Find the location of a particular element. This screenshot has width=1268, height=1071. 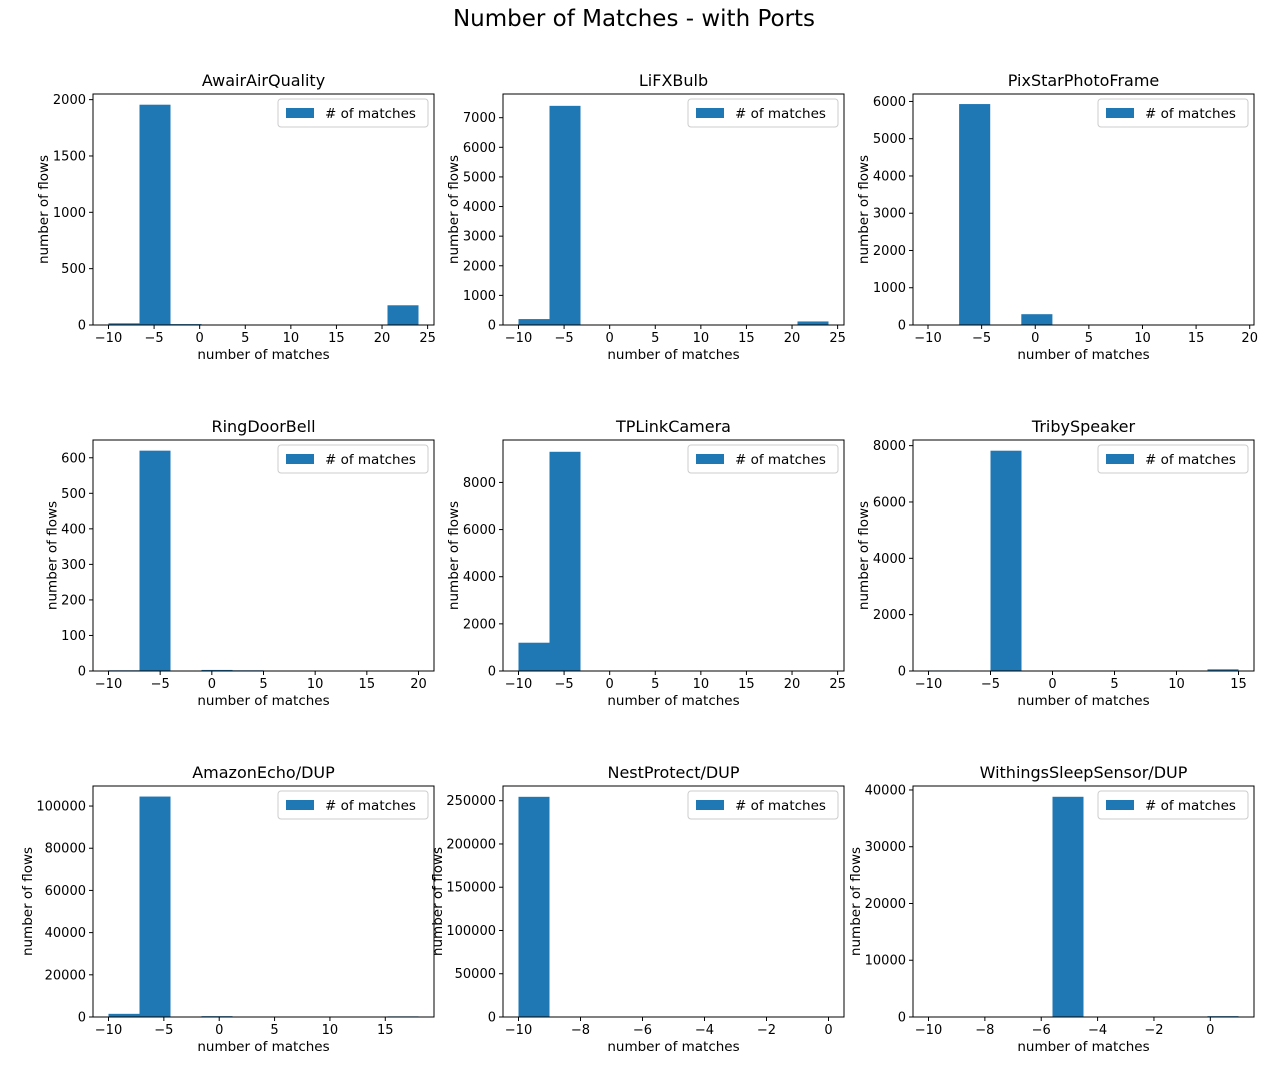

y-tick-label: 5000 is located at coordinates (479, 177).